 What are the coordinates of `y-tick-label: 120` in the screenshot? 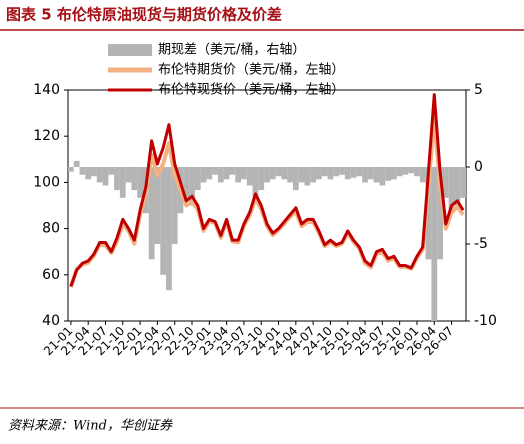 It's located at (46, 136).